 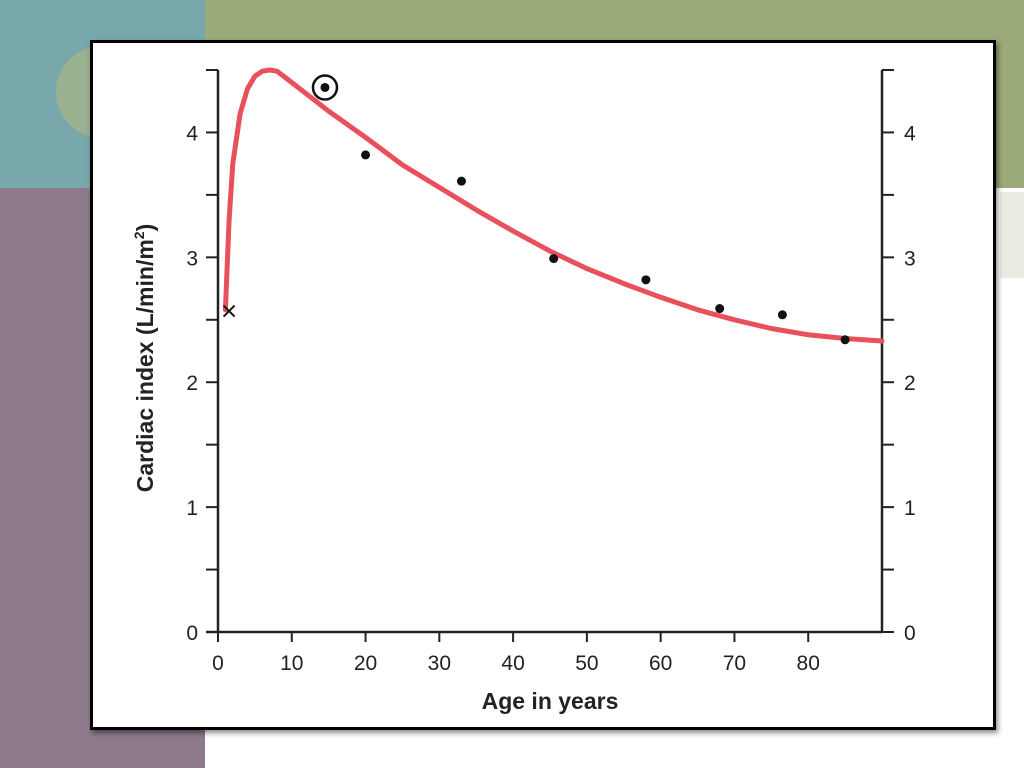 I want to click on x-tick-label-40: 40, so click(x=512, y=663).